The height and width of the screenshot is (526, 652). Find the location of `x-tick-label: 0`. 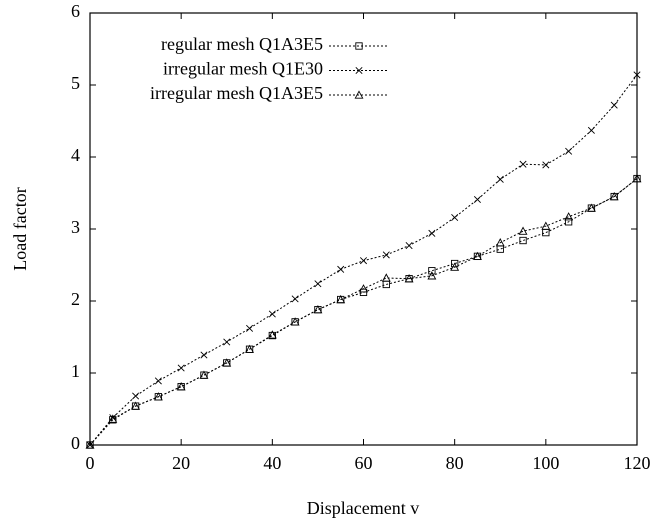

x-tick-label: 0 is located at coordinates (90, 463).